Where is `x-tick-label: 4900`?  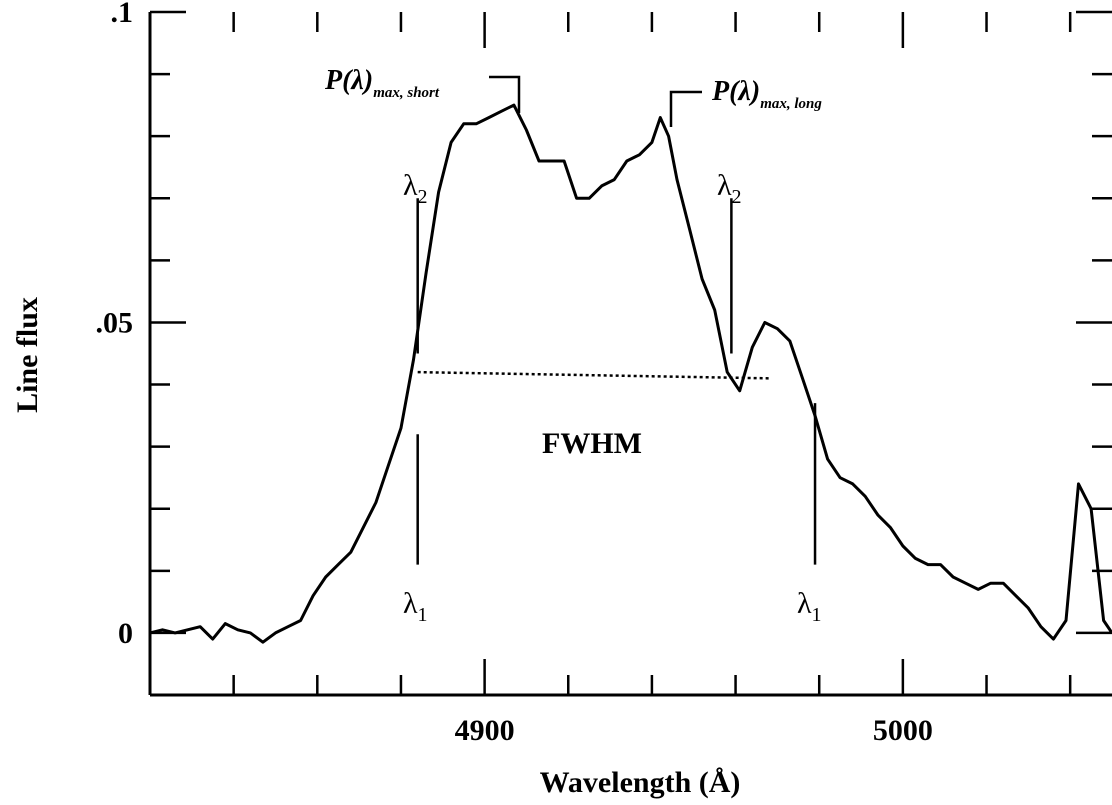
x-tick-label: 4900 is located at coordinates (485, 730).